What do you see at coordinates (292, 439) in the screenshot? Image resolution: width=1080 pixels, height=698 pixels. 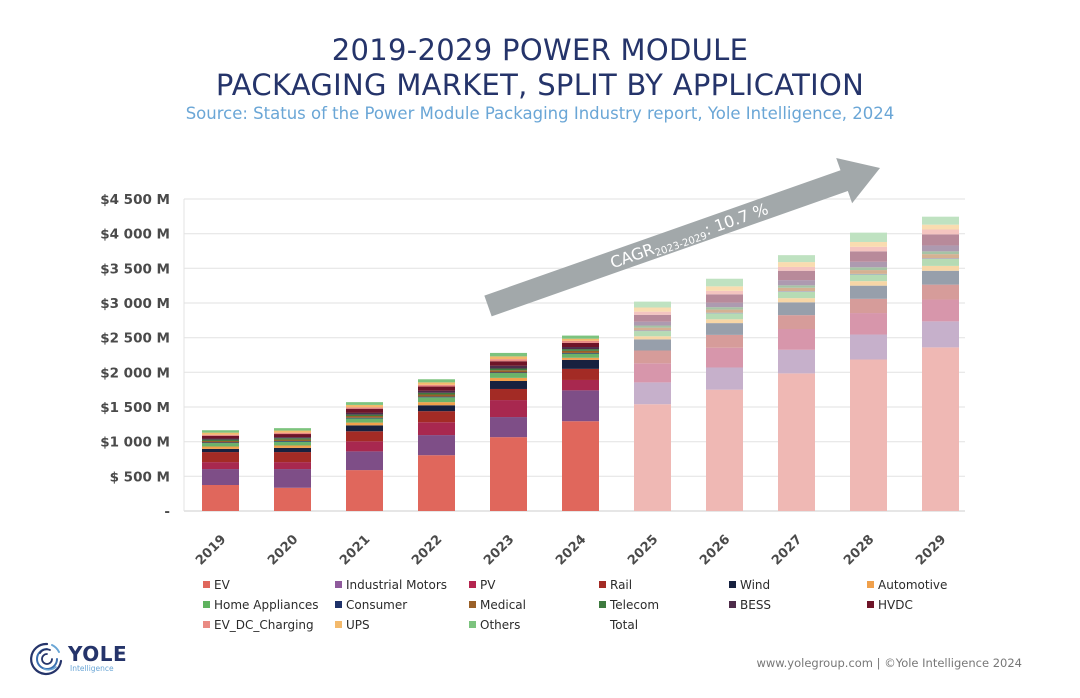 I see `bar-segment-telecom-2020` at bounding box center [292, 439].